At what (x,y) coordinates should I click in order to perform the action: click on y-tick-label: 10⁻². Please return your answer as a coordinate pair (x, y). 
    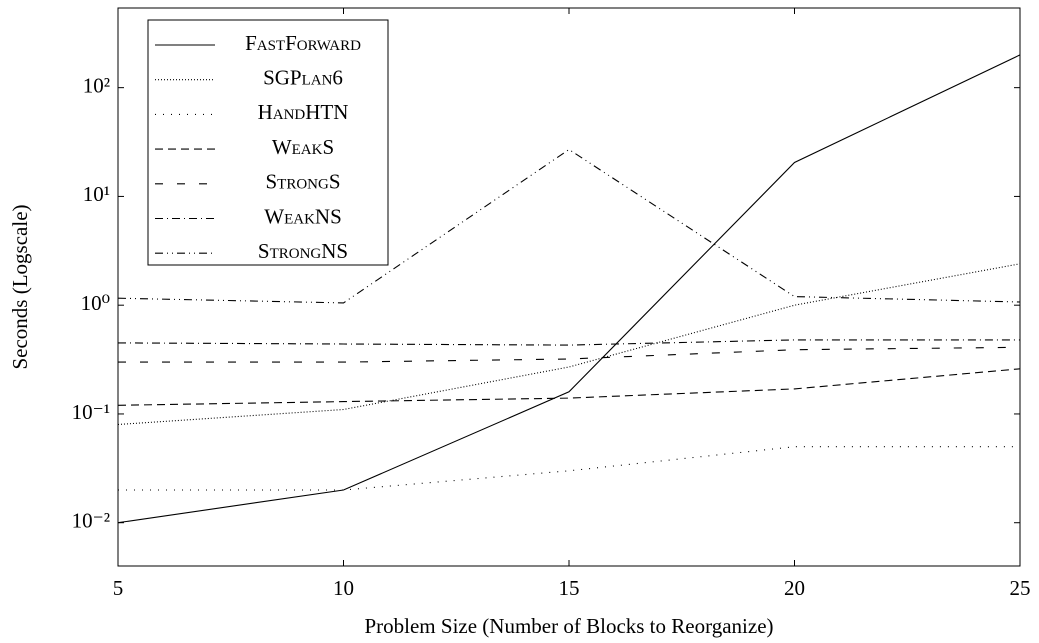
    Looking at the image, I should click on (91, 521).